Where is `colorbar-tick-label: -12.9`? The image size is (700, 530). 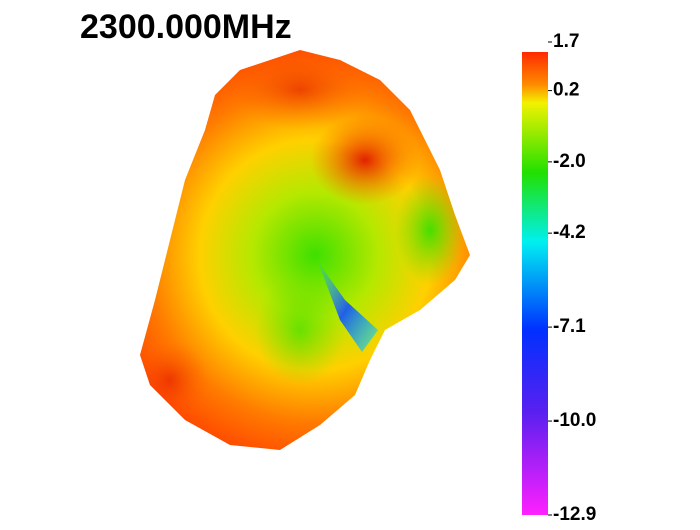
colorbar-tick-label: -12.9 is located at coordinates (574, 514).